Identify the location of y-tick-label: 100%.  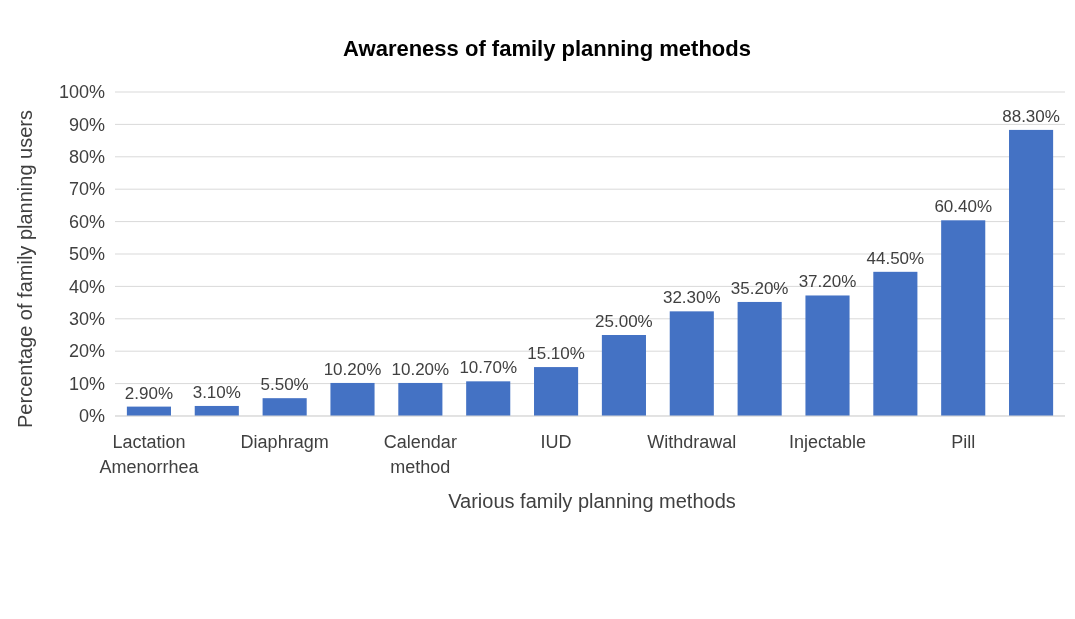
(81, 92).